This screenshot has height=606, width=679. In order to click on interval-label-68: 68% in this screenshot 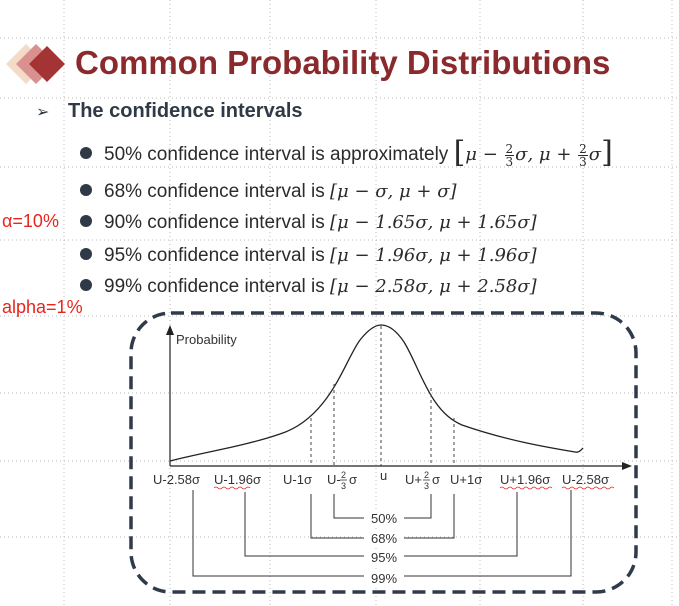, I will do `click(384, 538)`.